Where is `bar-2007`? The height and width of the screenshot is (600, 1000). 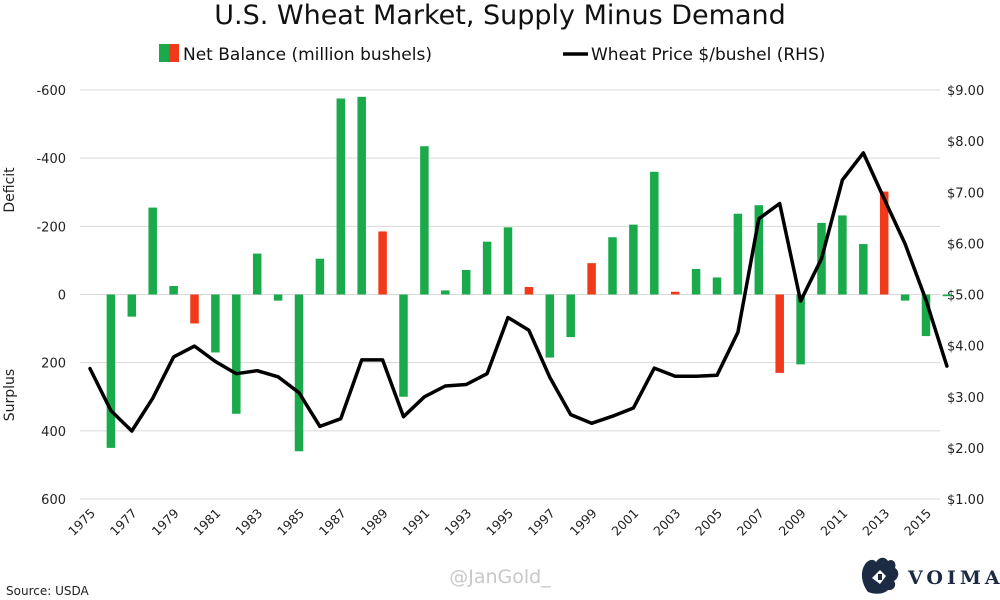 bar-2007 is located at coordinates (759, 250).